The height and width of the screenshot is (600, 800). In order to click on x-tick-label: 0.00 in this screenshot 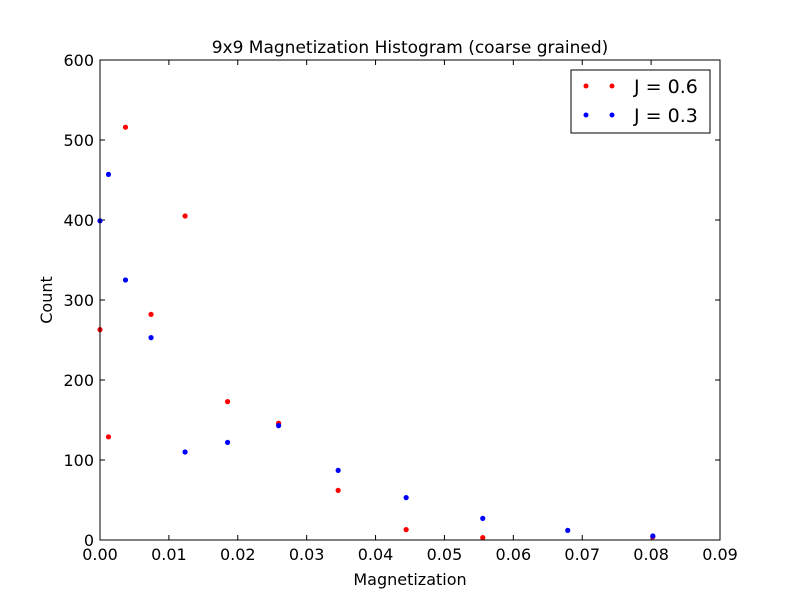, I will do `click(100, 554)`.